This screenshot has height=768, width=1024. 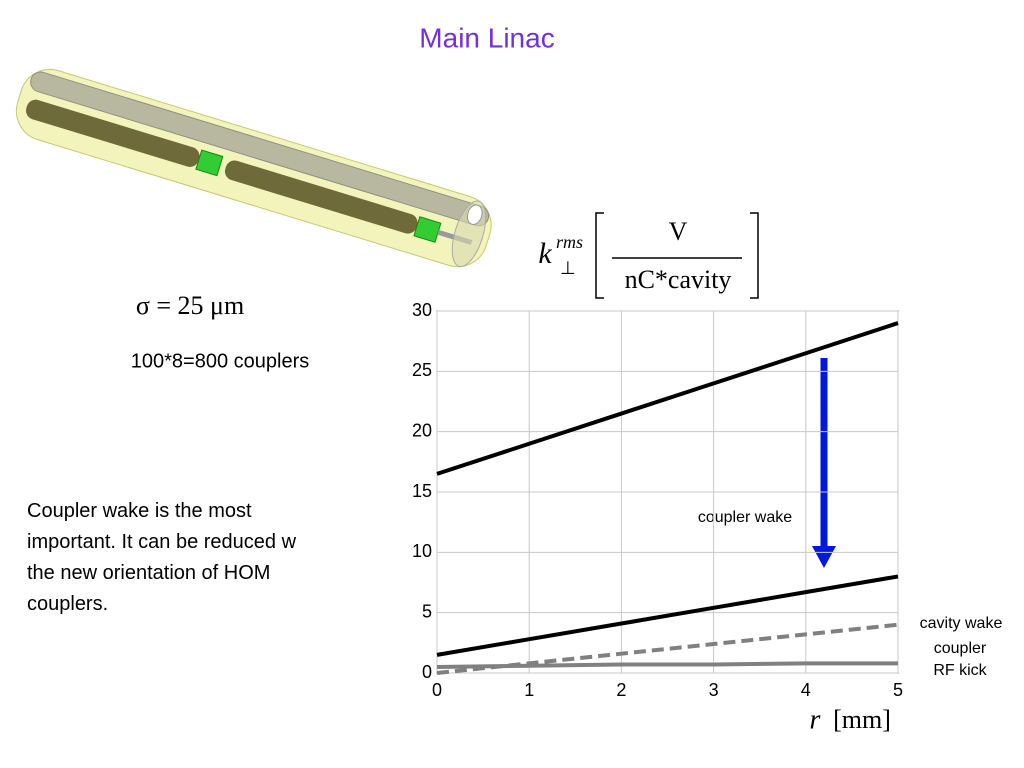 What do you see at coordinates (139, 511) in the screenshot?
I see `body-text-line: Coupler wake is the most` at bounding box center [139, 511].